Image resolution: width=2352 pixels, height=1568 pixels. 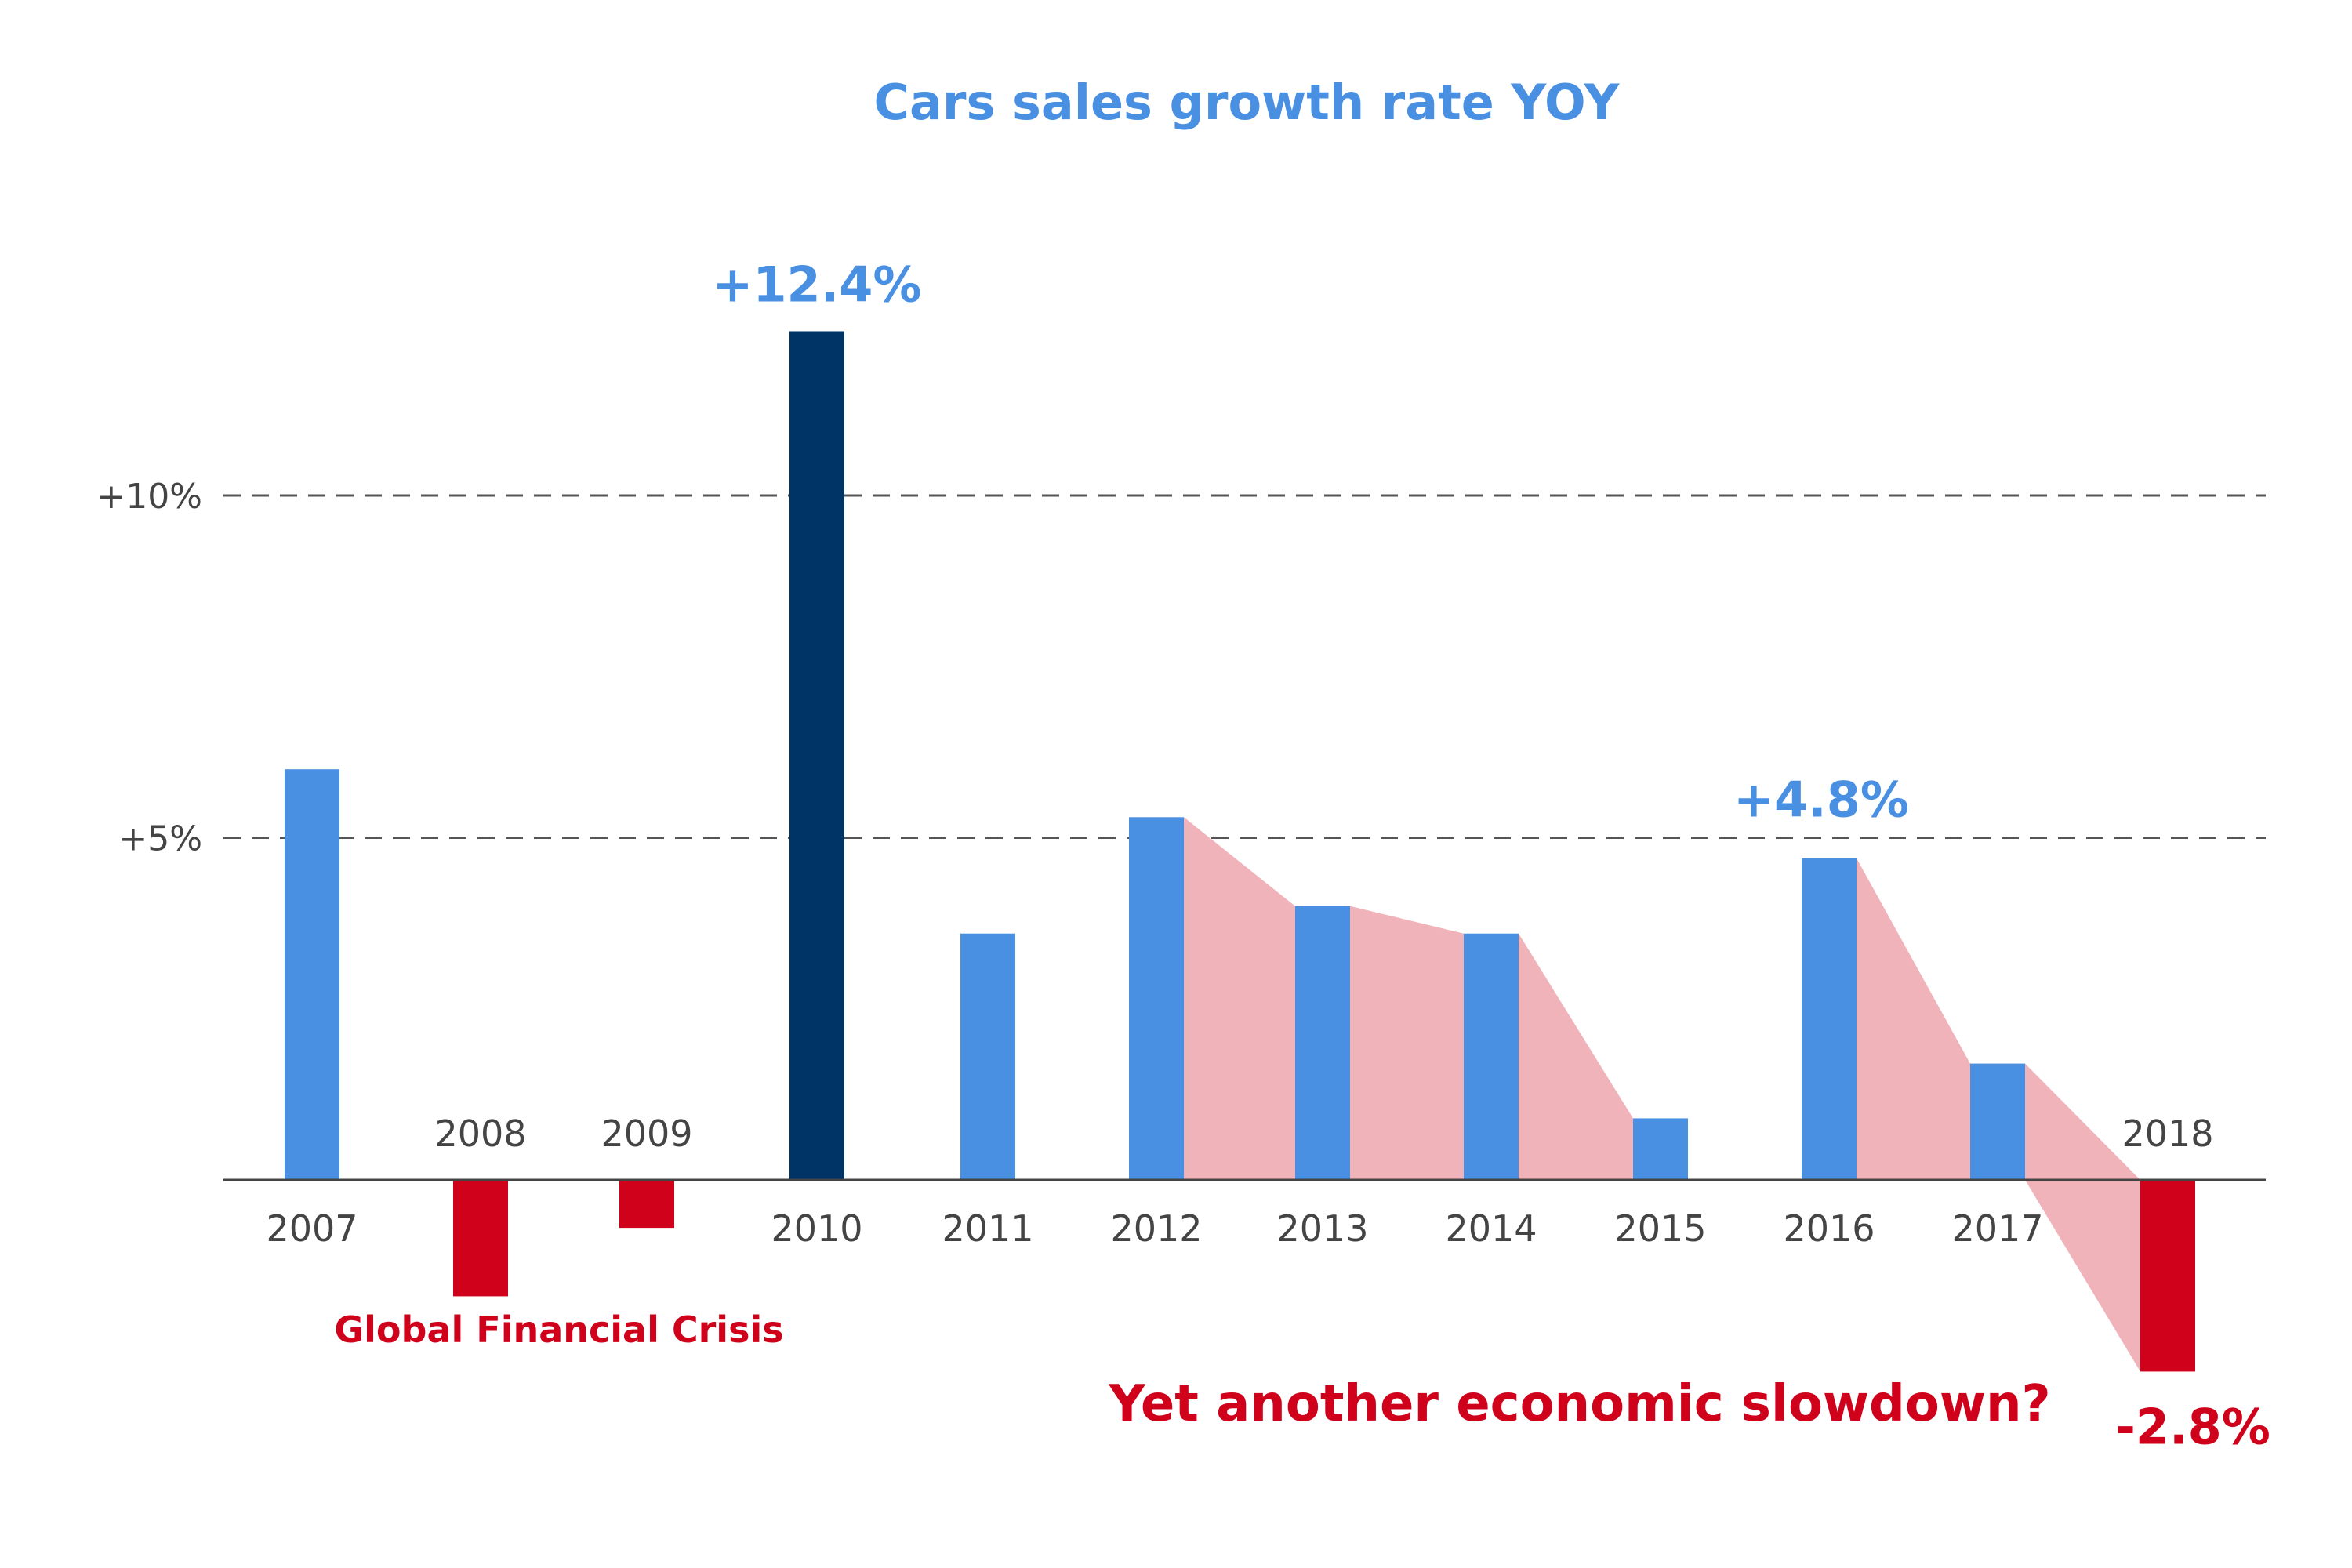 What do you see at coordinates (149, 497) in the screenshot?
I see `y-tick-label: +10%` at bounding box center [149, 497].